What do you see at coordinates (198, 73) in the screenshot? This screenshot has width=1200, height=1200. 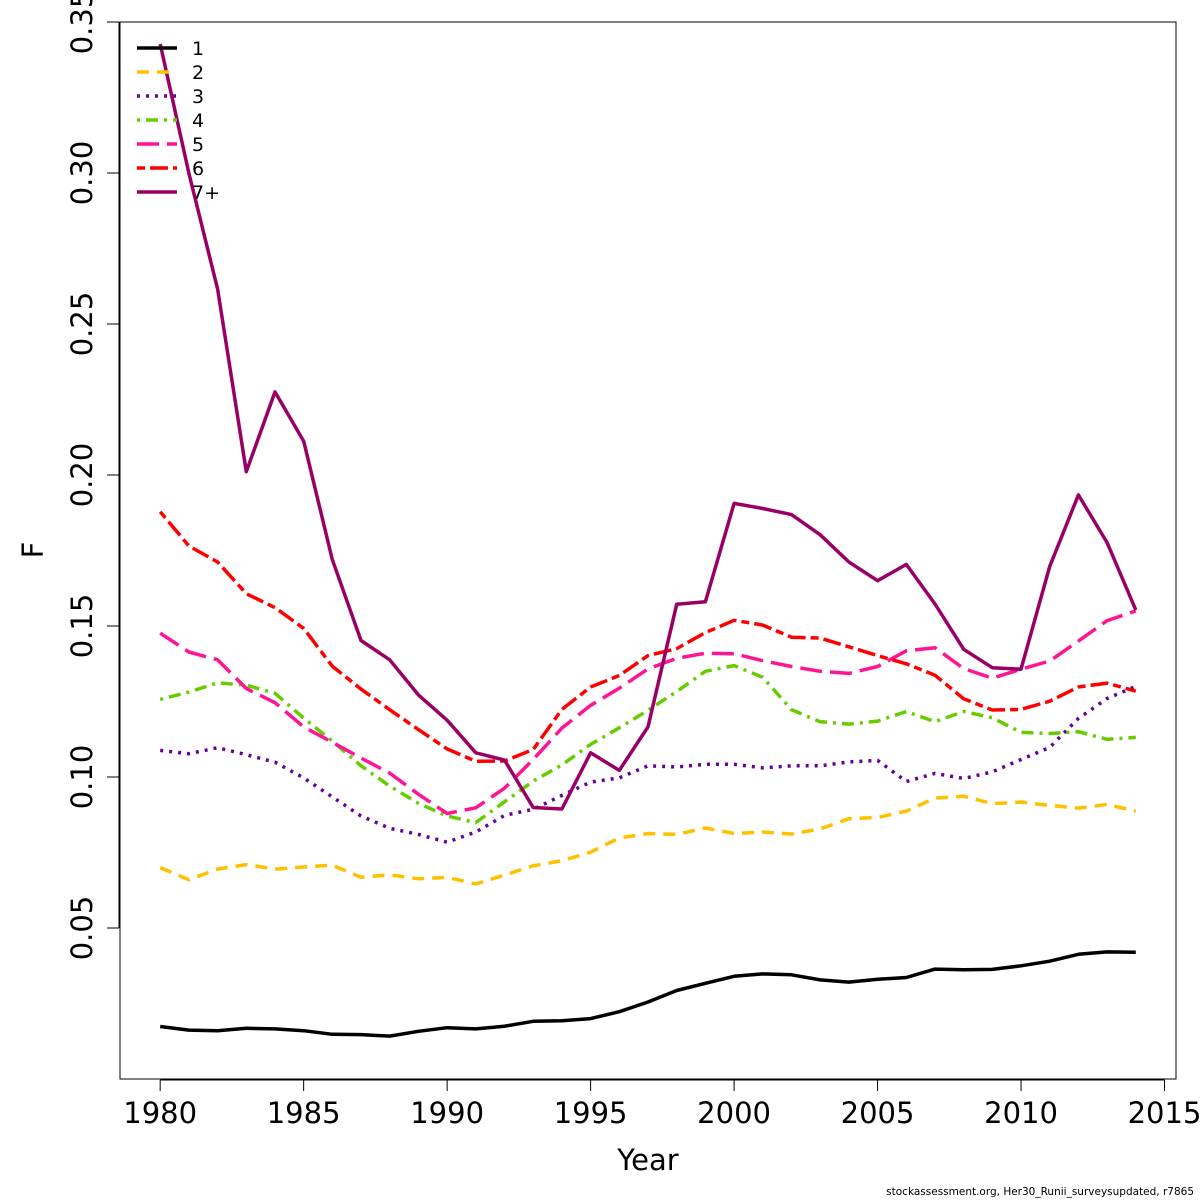 I see `legend-label: 2` at bounding box center [198, 73].